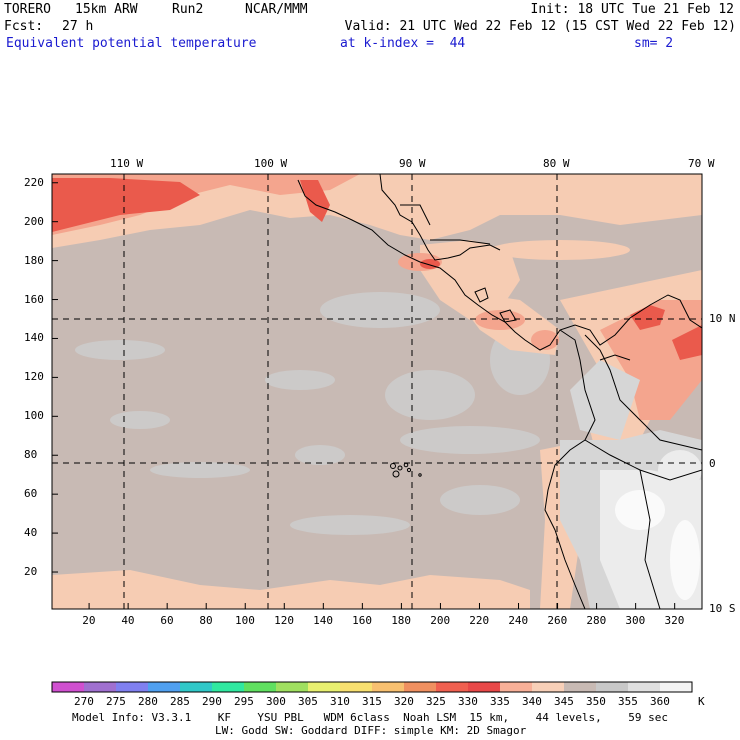 The height and width of the screenshot is (740, 740). What do you see at coordinates (34, 416) in the screenshot?
I see `y-label: 100` at bounding box center [34, 416].